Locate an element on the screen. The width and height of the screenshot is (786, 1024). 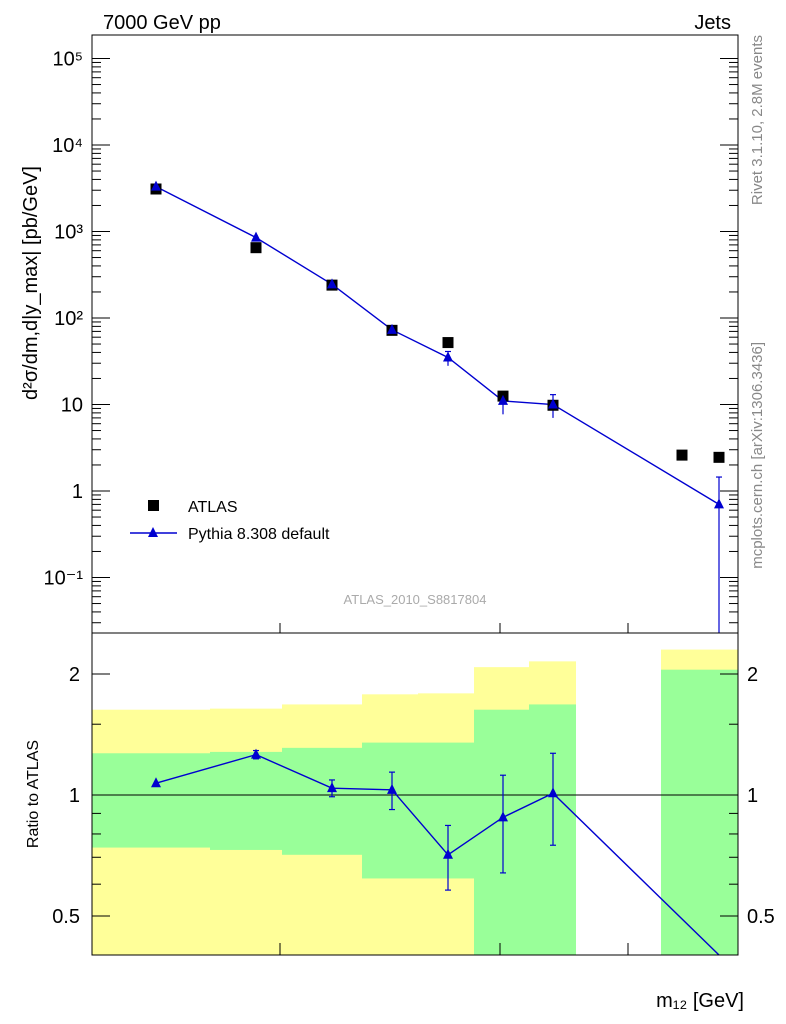
process-label: Jets is located at coordinates (712, 23).